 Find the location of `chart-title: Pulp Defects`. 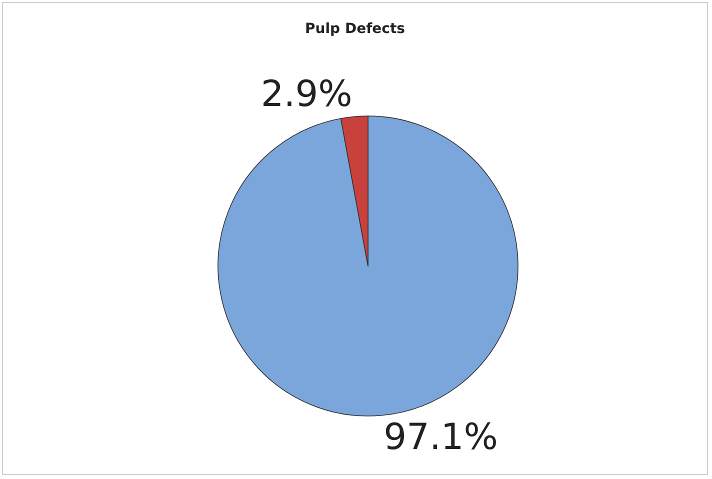

chart-title: Pulp Defects is located at coordinates (355, 29).